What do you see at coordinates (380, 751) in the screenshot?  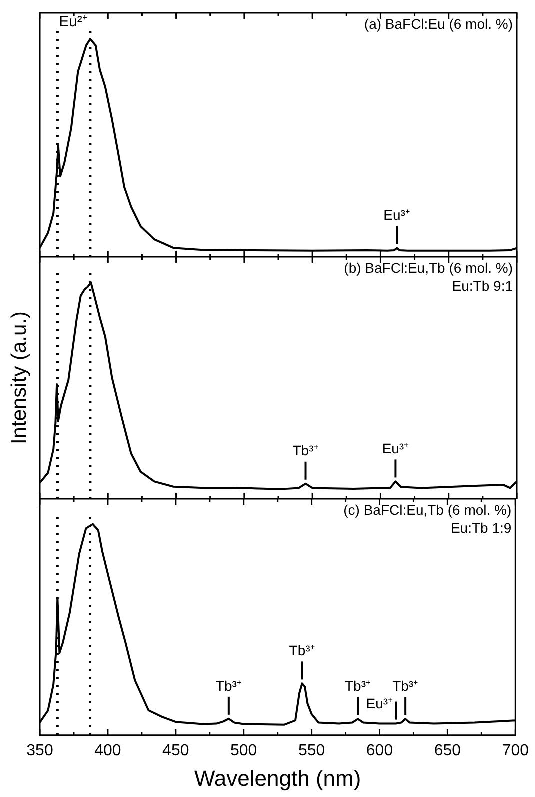 I see `x-tick-label: 600` at bounding box center [380, 751].